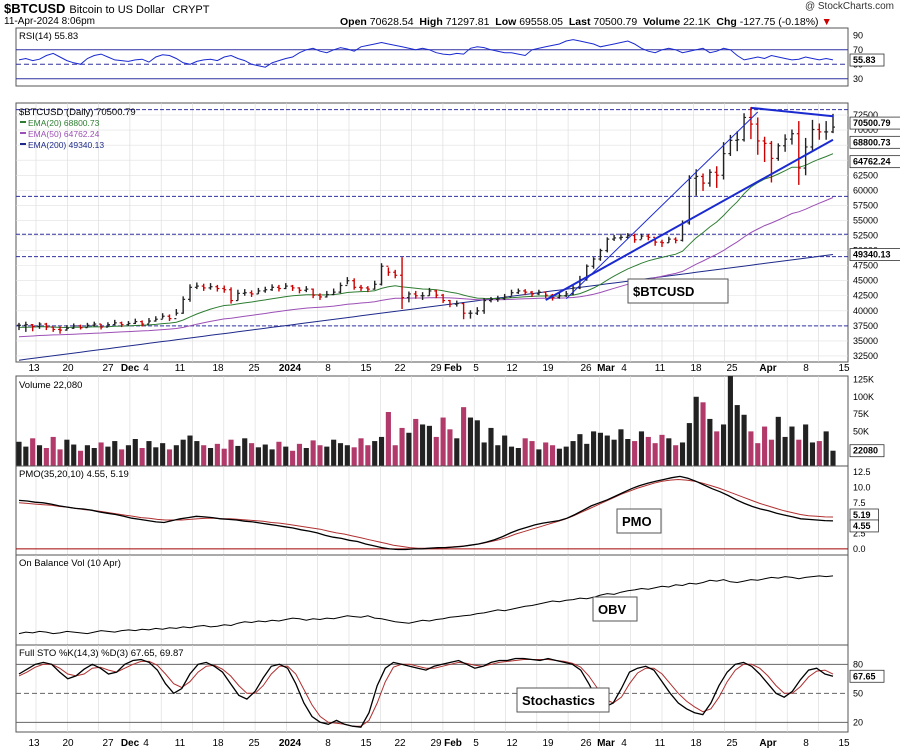  Describe the element at coordinates (476, 368) in the screenshot. I see `x-axis-label: 5` at that location.